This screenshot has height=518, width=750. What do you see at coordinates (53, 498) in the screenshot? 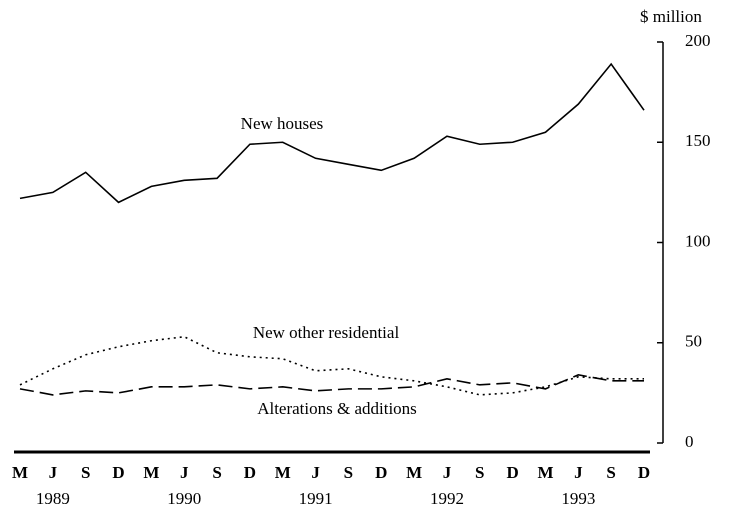
I see `year-label: 1989` at bounding box center [53, 498].